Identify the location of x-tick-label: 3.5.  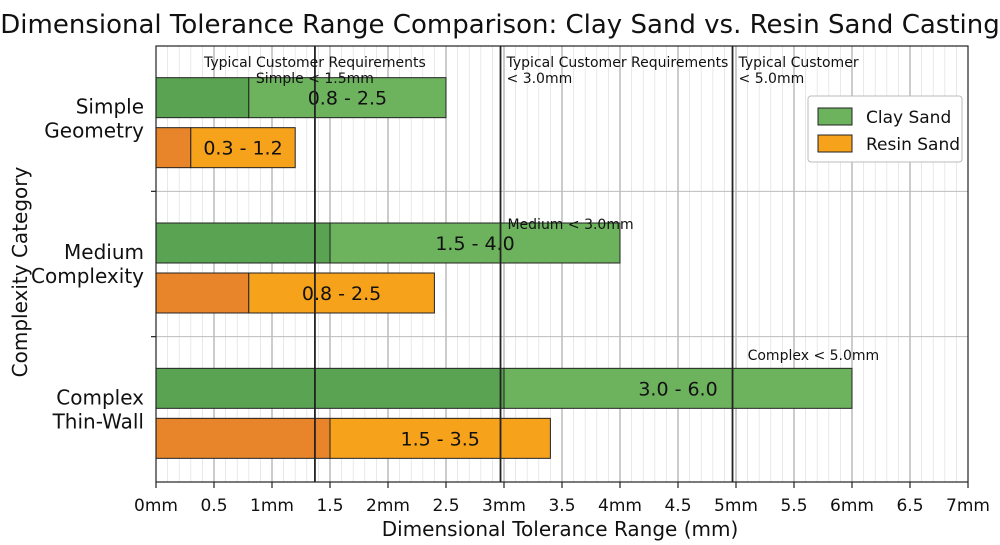
(561, 506).